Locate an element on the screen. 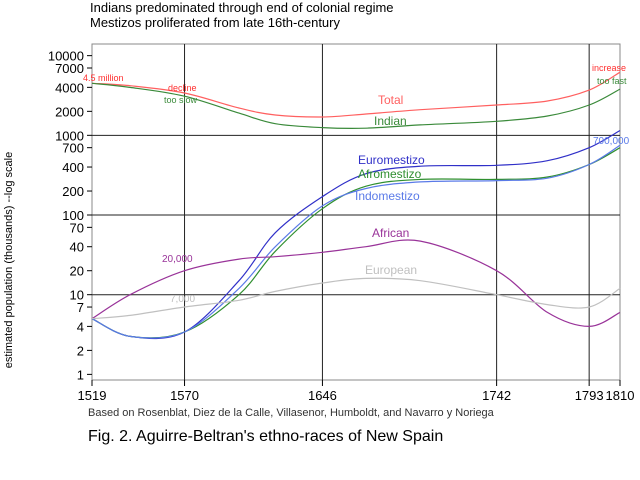 The image size is (640, 480). label-7000: 7,000 is located at coordinates (182, 299).